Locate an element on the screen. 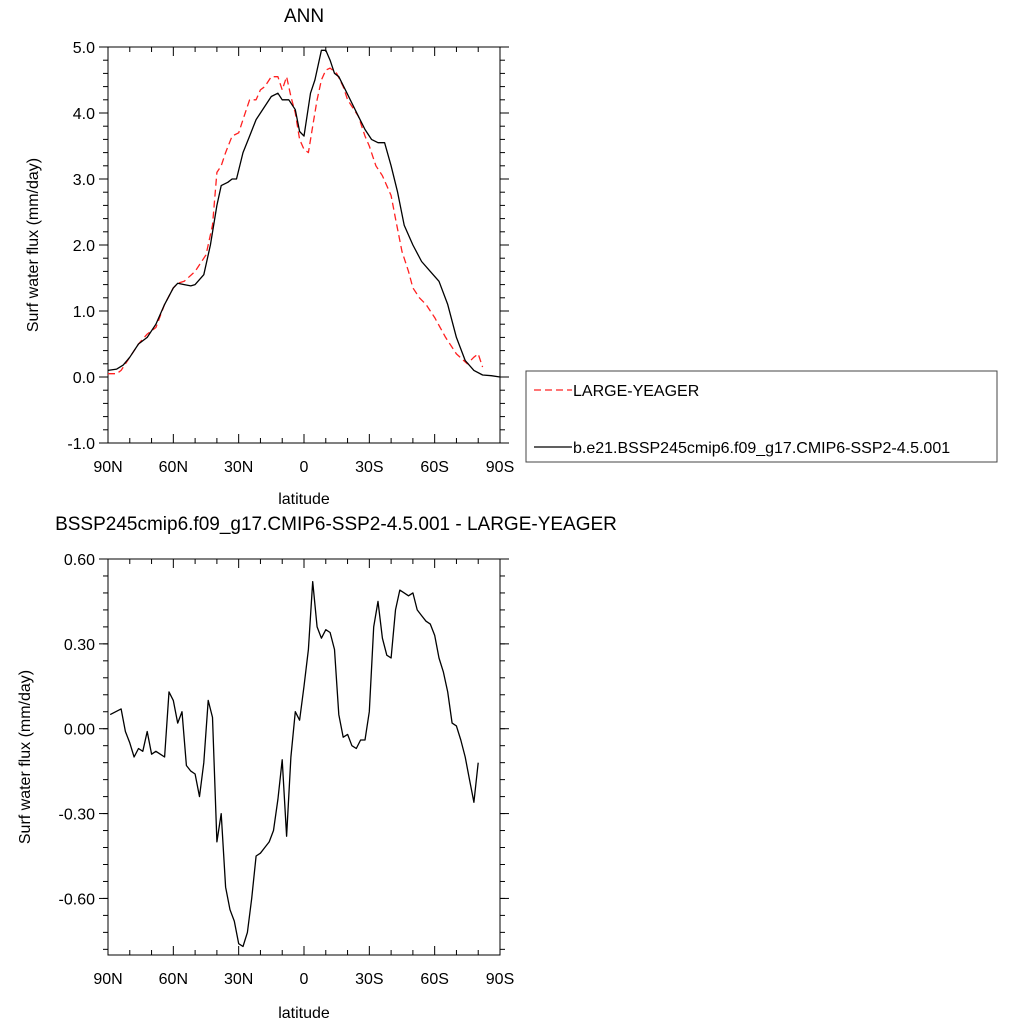 The height and width of the screenshot is (1024, 1024). y-tick-label: 4.0 is located at coordinates (84, 114).